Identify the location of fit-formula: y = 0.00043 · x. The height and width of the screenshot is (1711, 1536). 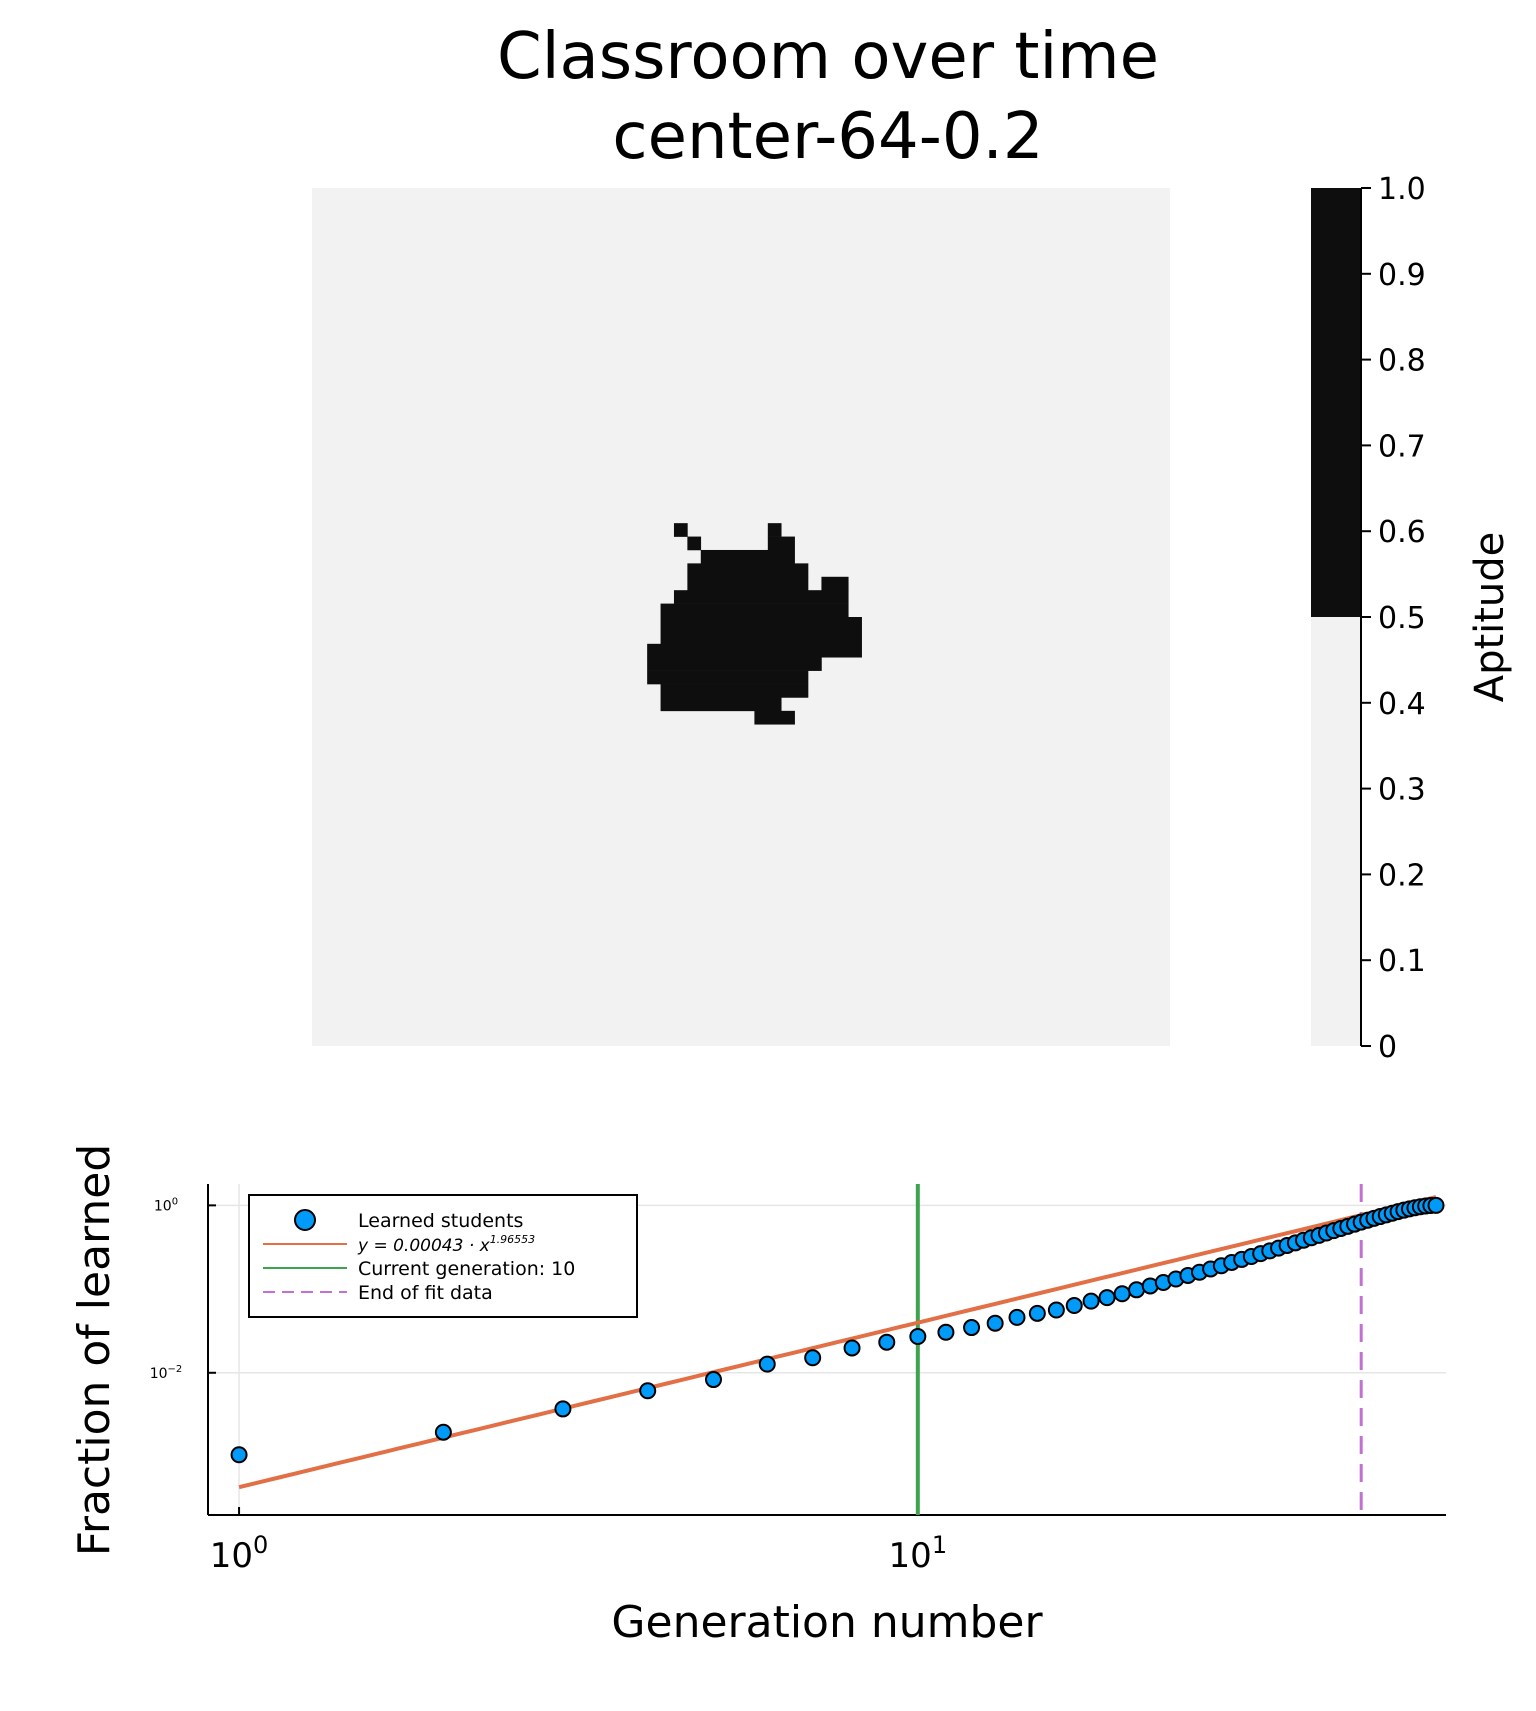
(424, 1246).